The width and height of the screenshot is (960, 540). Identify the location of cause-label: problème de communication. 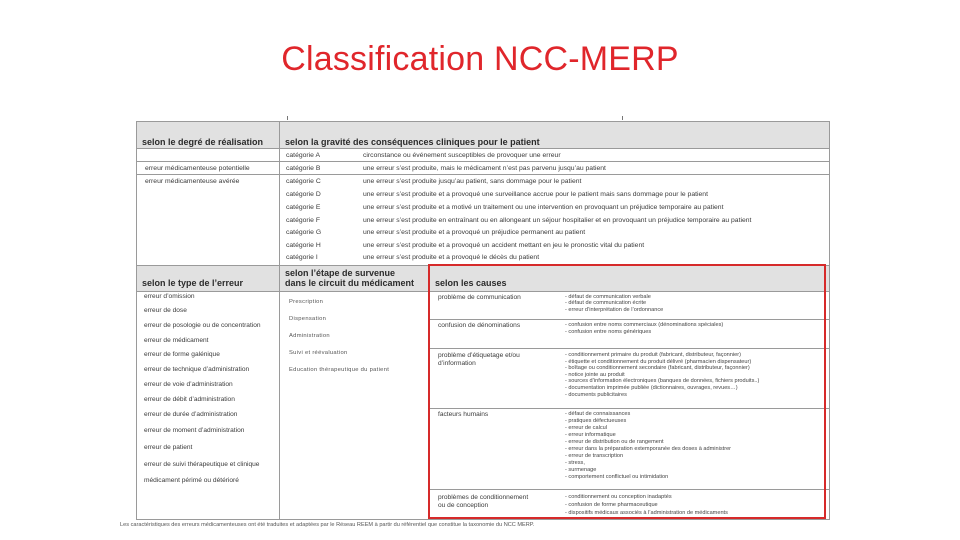
(479, 297).